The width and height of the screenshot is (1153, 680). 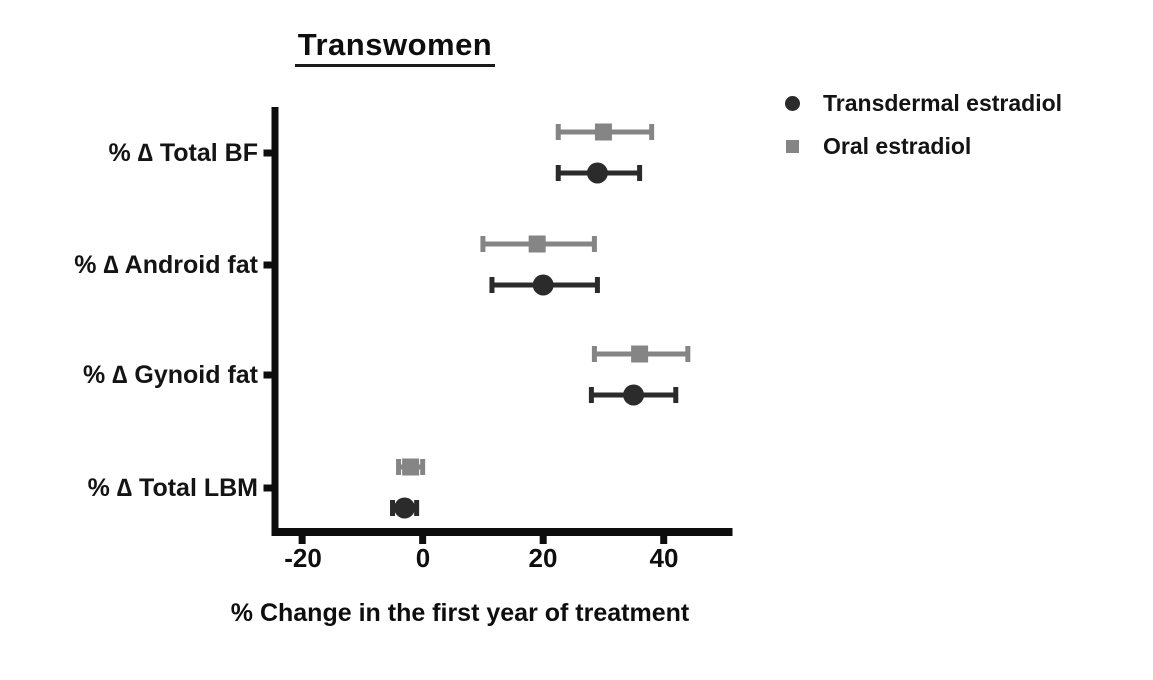 What do you see at coordinates (923, 124) in the screenshot?
I see `legend: Transdermal estradiol Oral estradiol` at bounding box center [923, 124].